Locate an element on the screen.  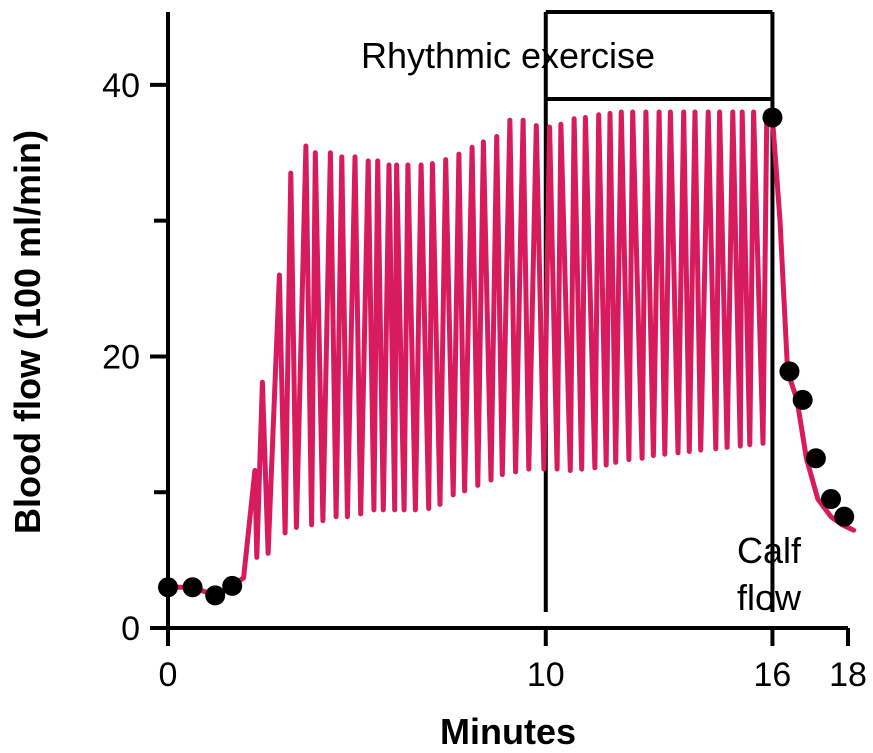
x-tick-label: 18 is located at coordinates (848, 675).